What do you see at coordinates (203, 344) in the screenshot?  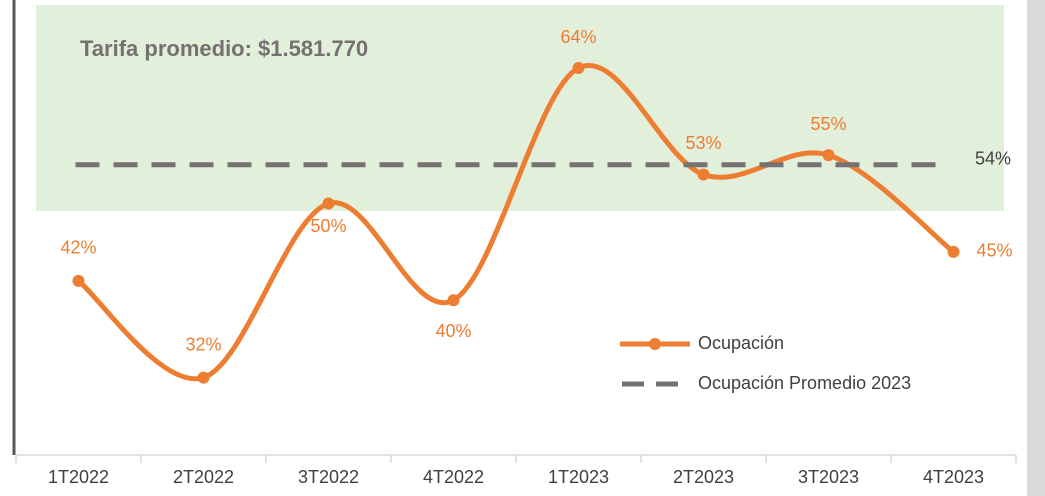 I see `data-label: 32%` at bounding box center [203, 344].